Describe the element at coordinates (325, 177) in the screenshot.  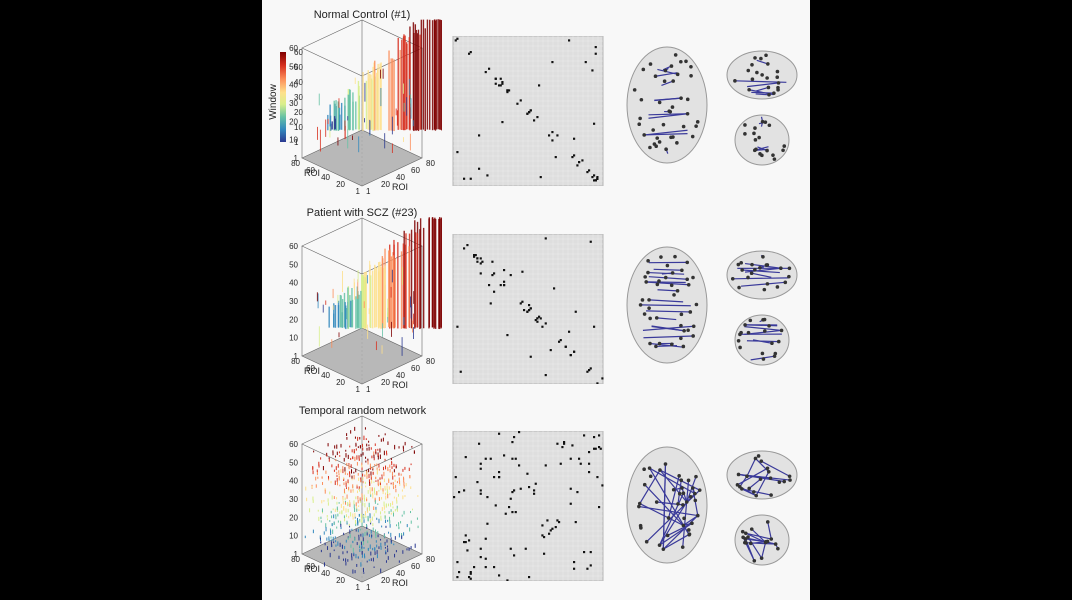
I see `y-tick-label: 40` at that location.